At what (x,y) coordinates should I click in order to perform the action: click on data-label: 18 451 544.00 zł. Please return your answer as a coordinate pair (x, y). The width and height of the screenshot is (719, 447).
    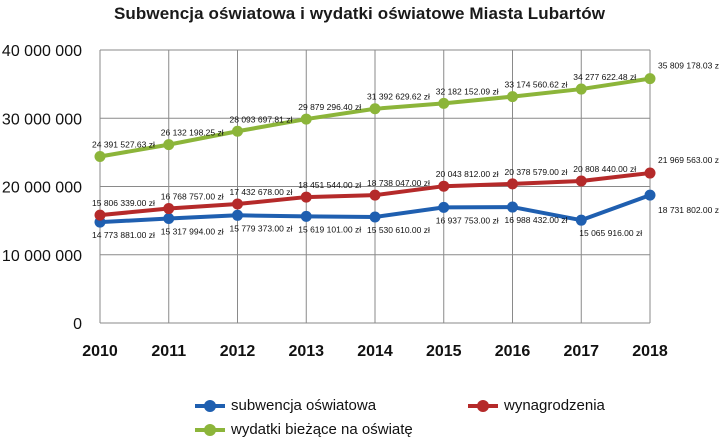
    Looking at the image, I should click on (329, 185).